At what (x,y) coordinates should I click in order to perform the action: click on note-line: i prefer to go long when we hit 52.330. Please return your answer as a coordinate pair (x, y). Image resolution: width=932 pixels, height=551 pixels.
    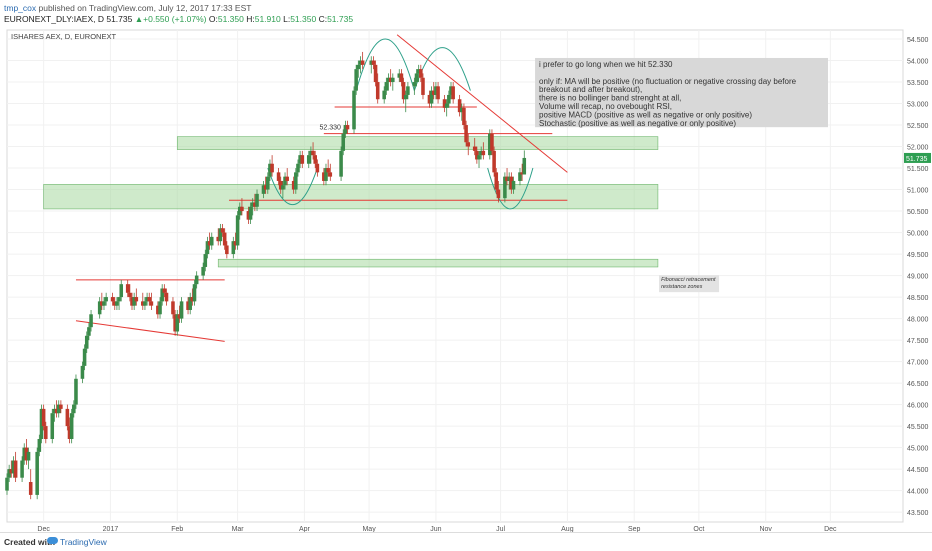
    Looking at the image, I should click on (606, 64).